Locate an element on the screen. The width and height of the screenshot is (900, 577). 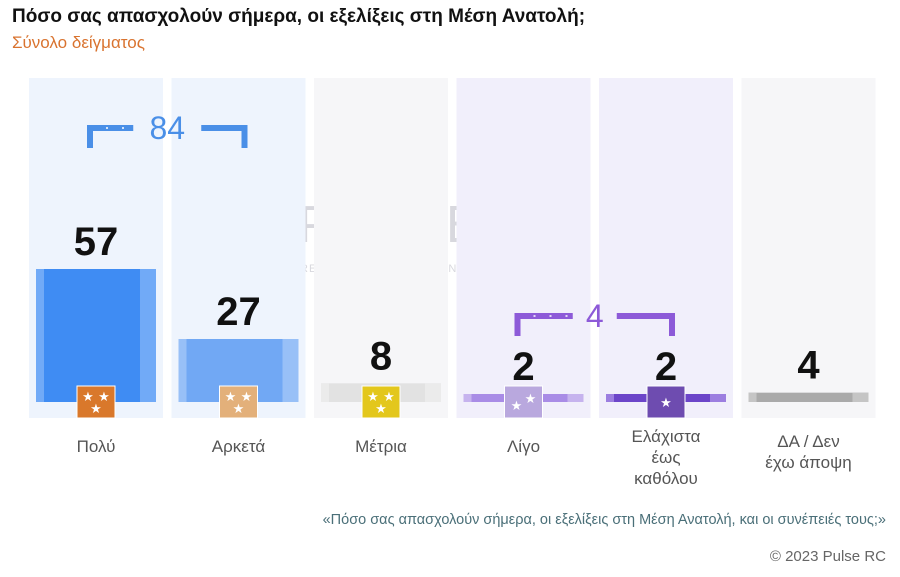
category-label-line: καθόλου is located at coordinates (666, 478).